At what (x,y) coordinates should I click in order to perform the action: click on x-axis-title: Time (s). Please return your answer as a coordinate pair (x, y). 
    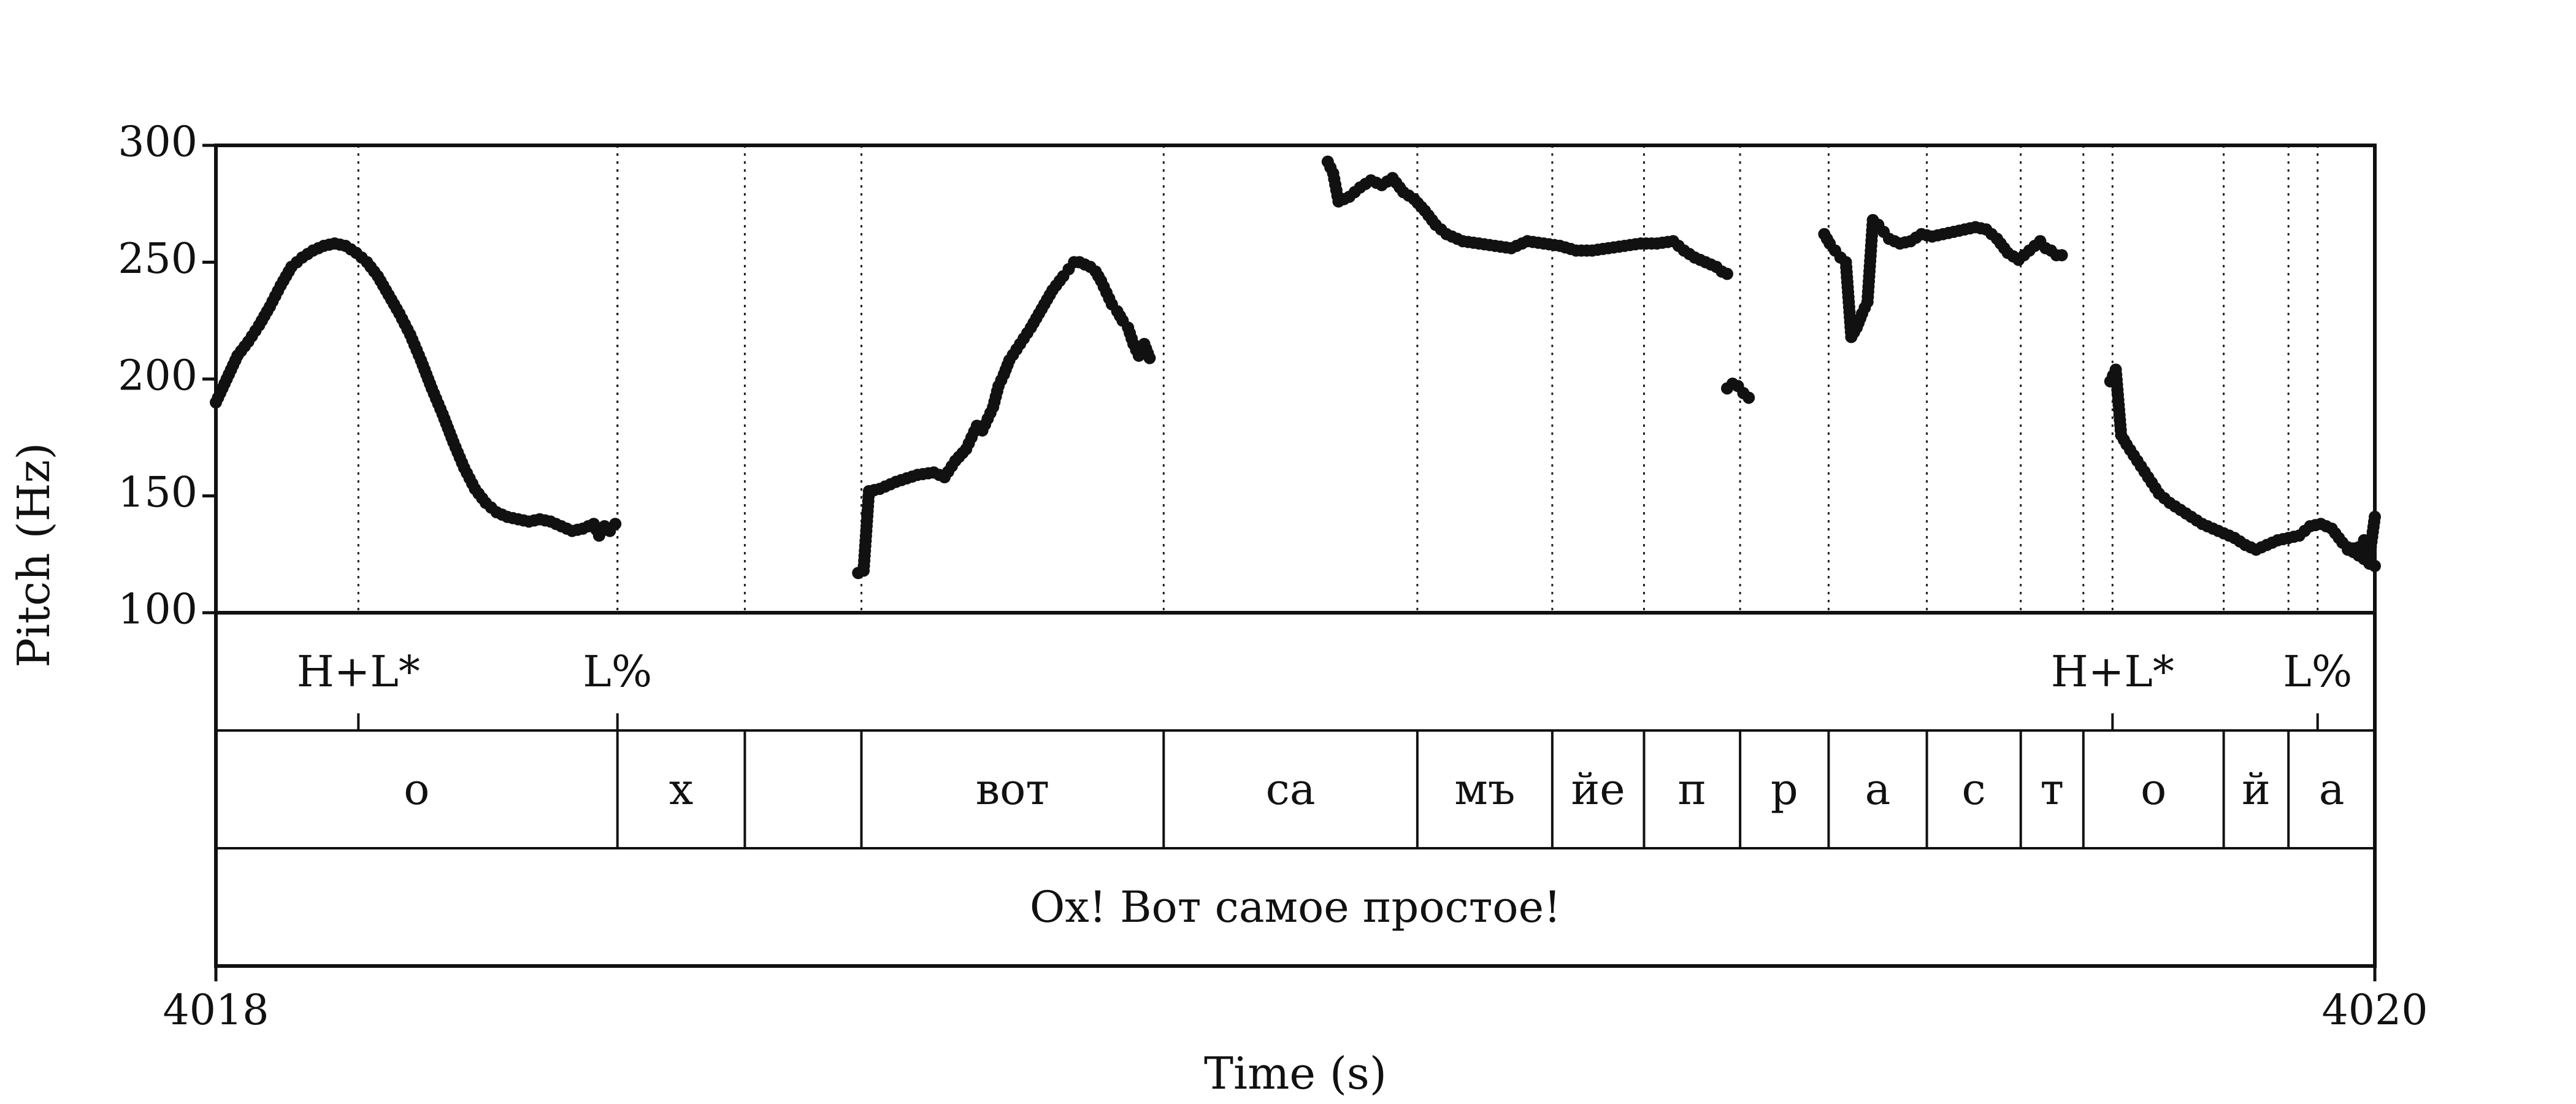
    Looking at the image, I should click on (1295, 1073).